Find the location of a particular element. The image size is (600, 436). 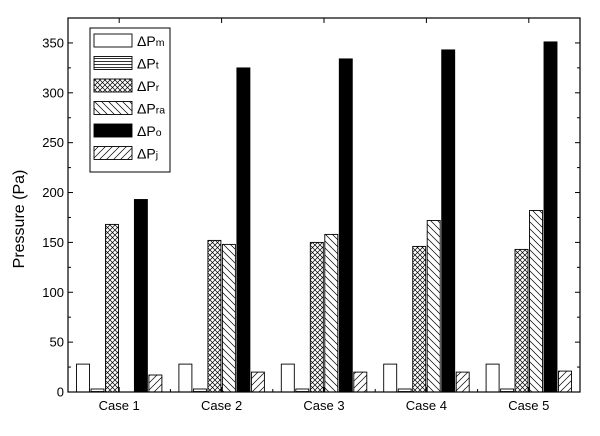

legend-swatch-r is located at coordinates (113, 85).